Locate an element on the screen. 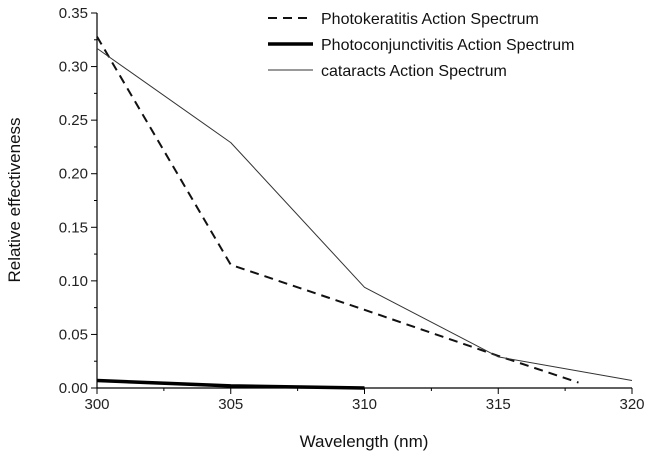 The height and width of the screenshot is (458, 658). x-tick-label: 315 is located at coordinates (498, 404).